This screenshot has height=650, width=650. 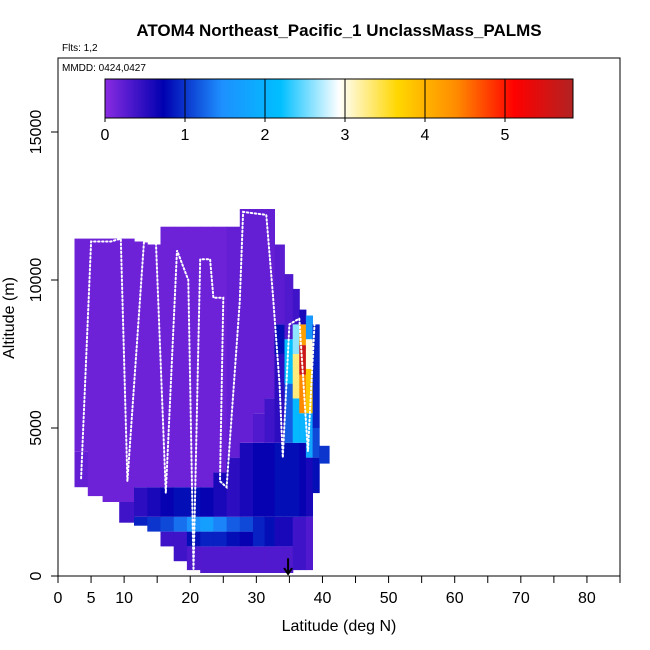 I want to click on y-axis: 0 5000 10000 15000, so click(x=43, y=345).